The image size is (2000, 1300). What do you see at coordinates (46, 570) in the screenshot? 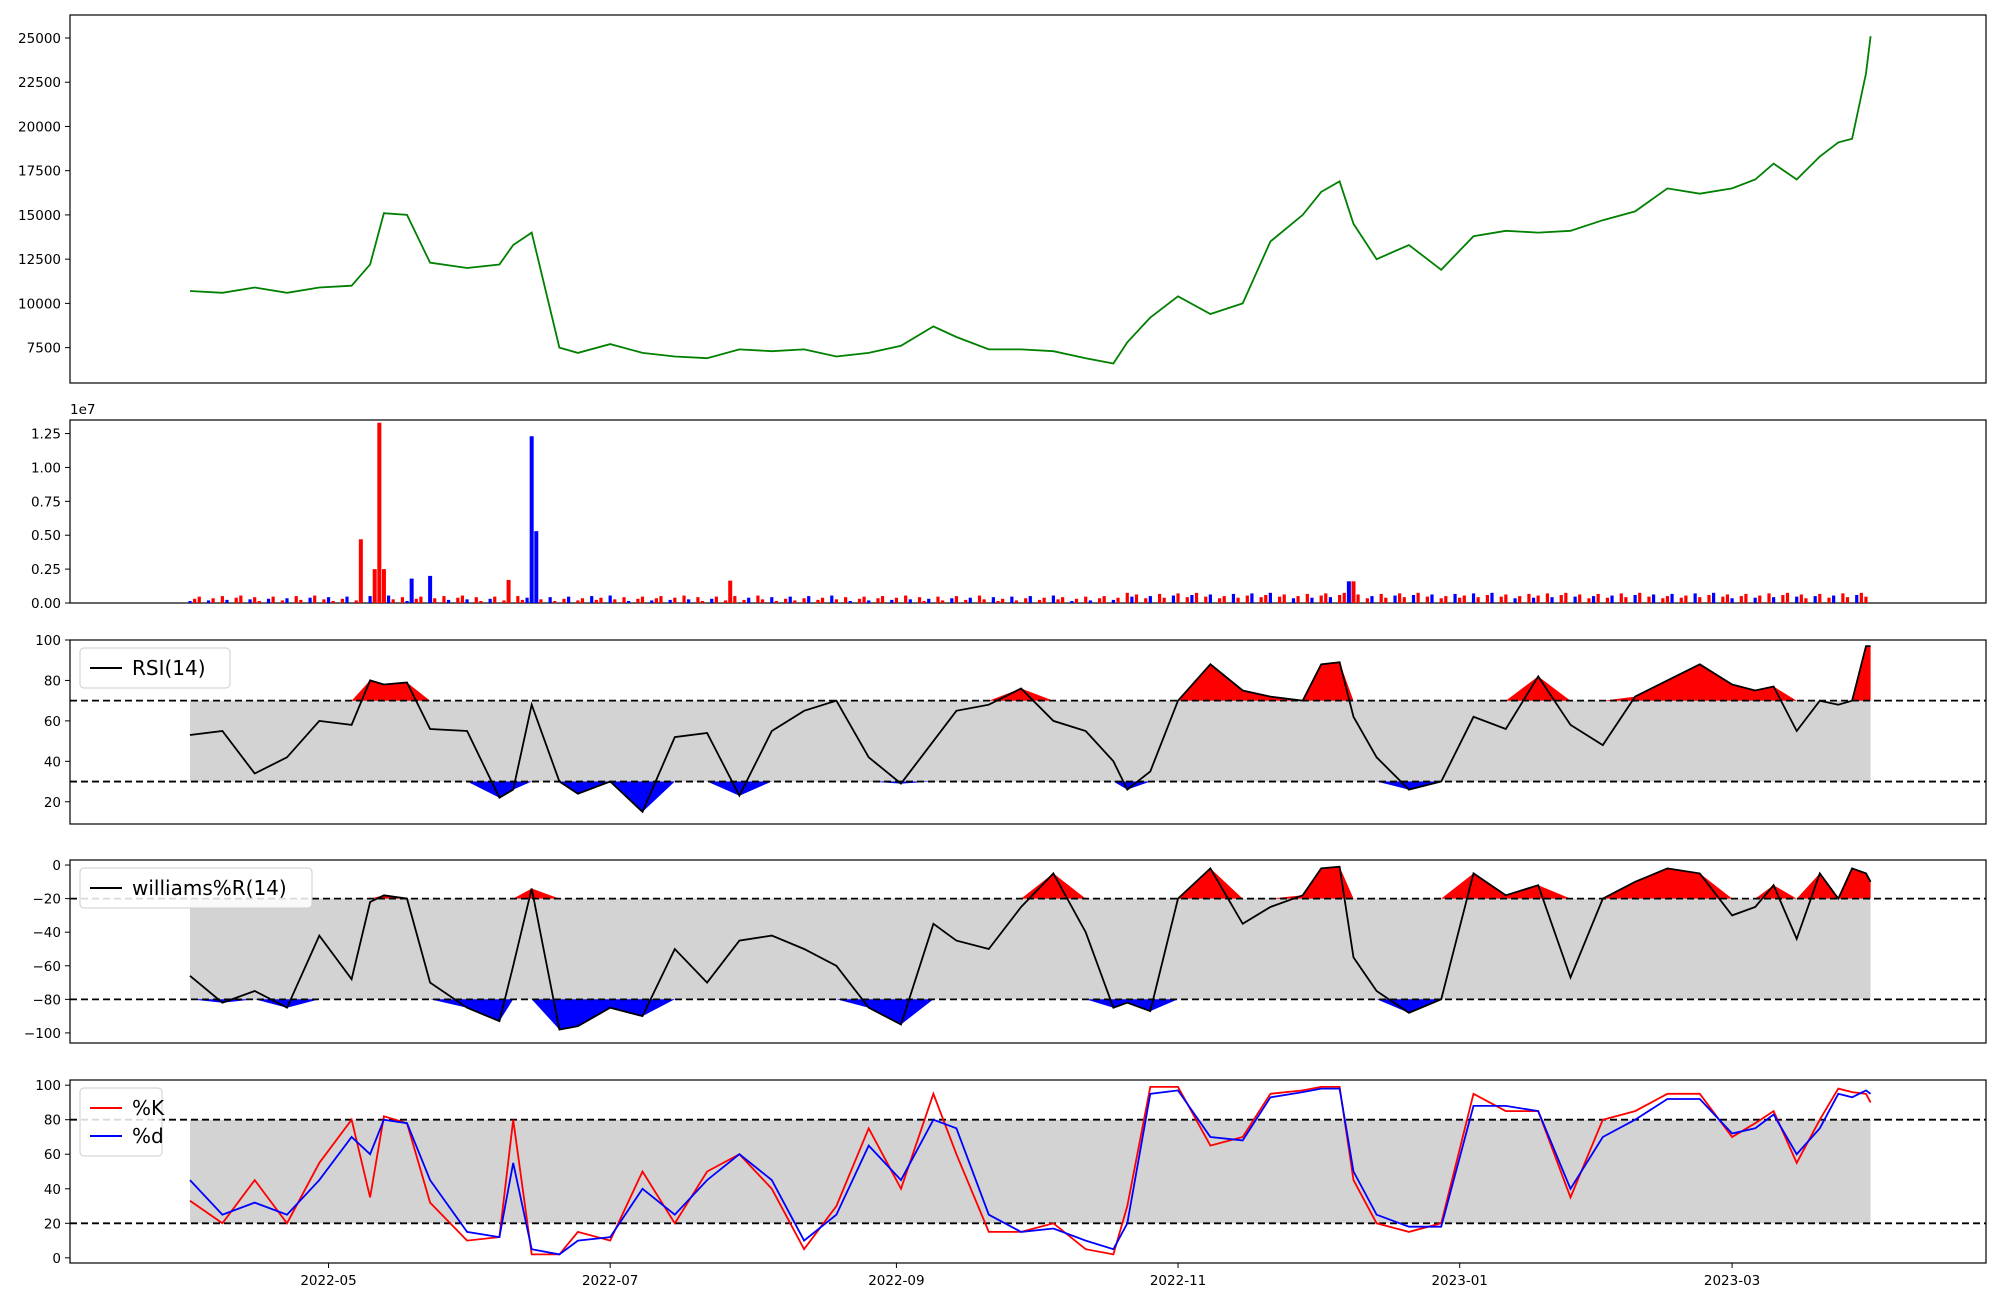
I see `volume-ytick-label: 0.25` at bounding box center [46, 570].